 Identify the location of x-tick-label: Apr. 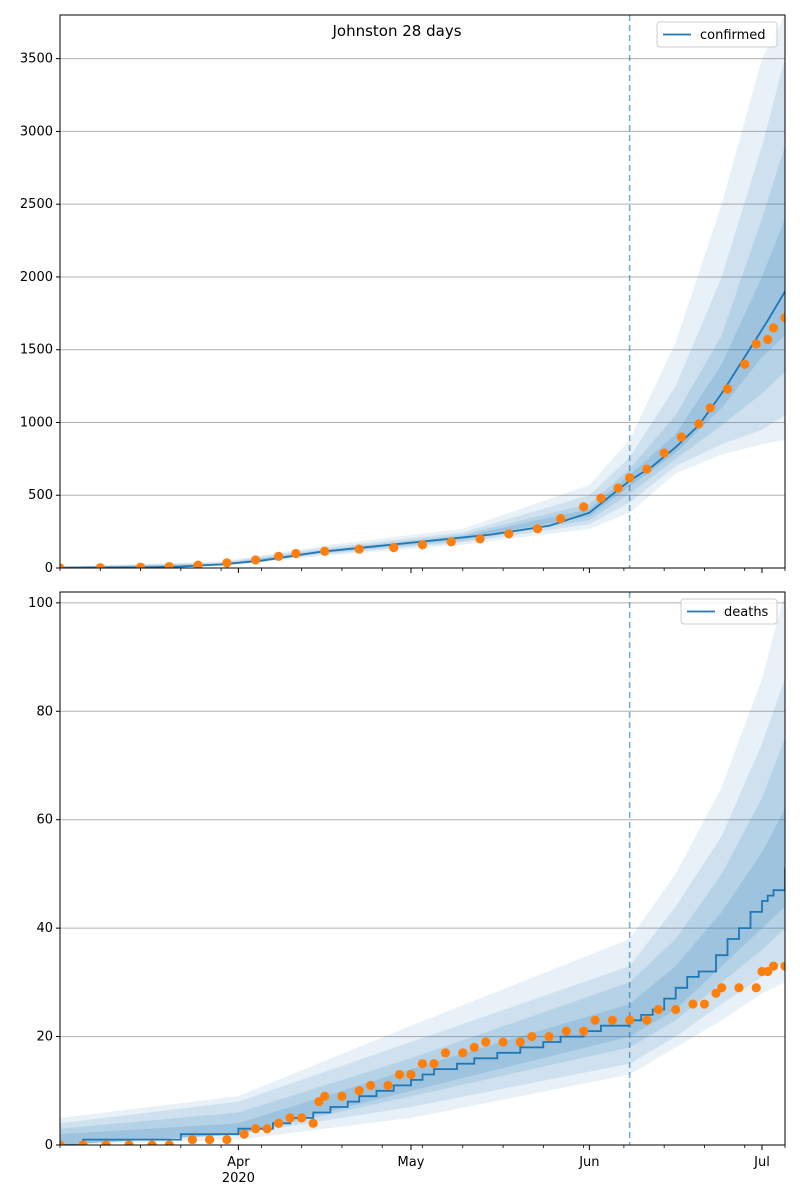
(238, 1162).